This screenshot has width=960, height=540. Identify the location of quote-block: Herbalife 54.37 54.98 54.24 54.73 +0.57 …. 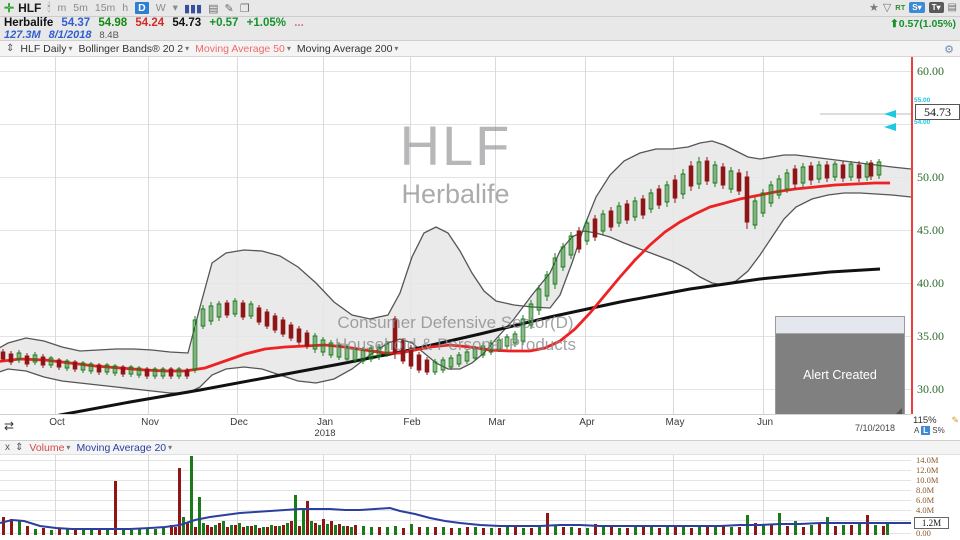
(480, 29).